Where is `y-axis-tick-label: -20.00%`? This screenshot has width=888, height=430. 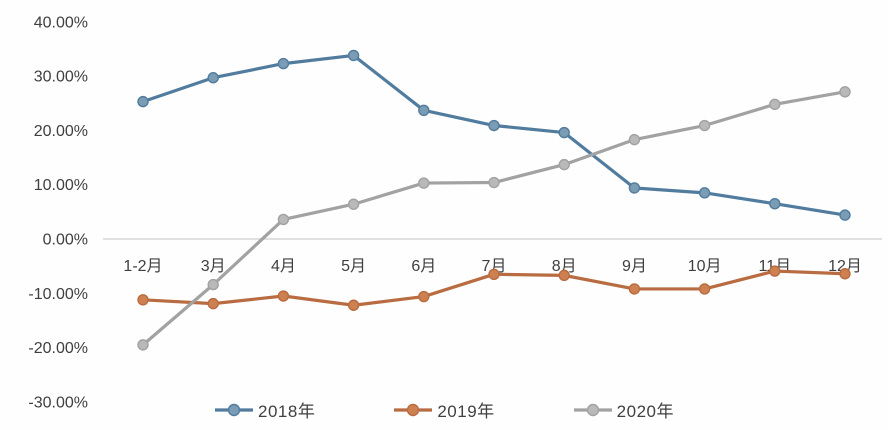 y-axis-tick-label: -20.00% is located at coordinates (58, 348).